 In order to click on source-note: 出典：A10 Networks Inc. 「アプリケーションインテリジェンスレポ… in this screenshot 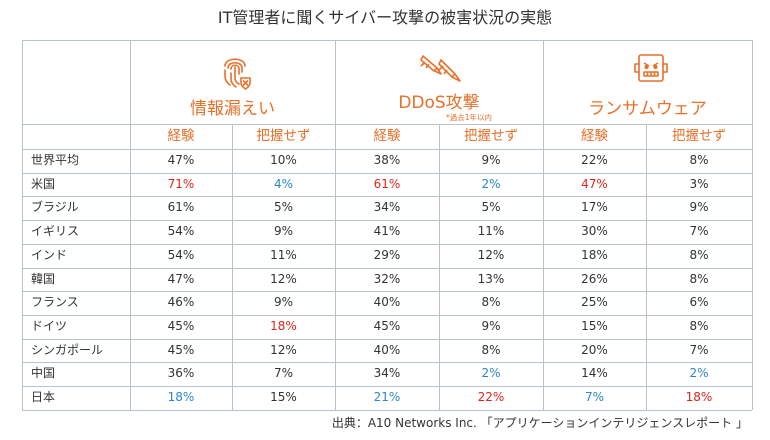, I will do `click(539, 423)`.